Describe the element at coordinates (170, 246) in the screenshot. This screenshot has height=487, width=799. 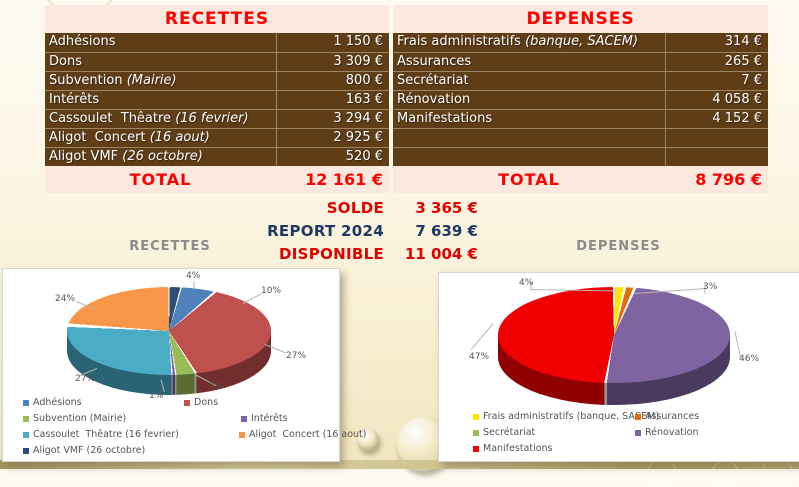
I see `recettes-chart-title: RECETTES` at that location.